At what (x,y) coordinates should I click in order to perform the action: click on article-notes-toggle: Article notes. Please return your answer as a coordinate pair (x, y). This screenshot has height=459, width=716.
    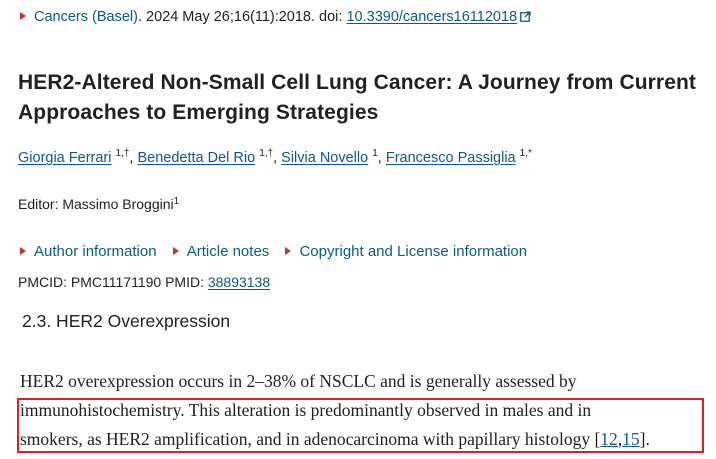
    Looking at the image, I should click on (220, 251).